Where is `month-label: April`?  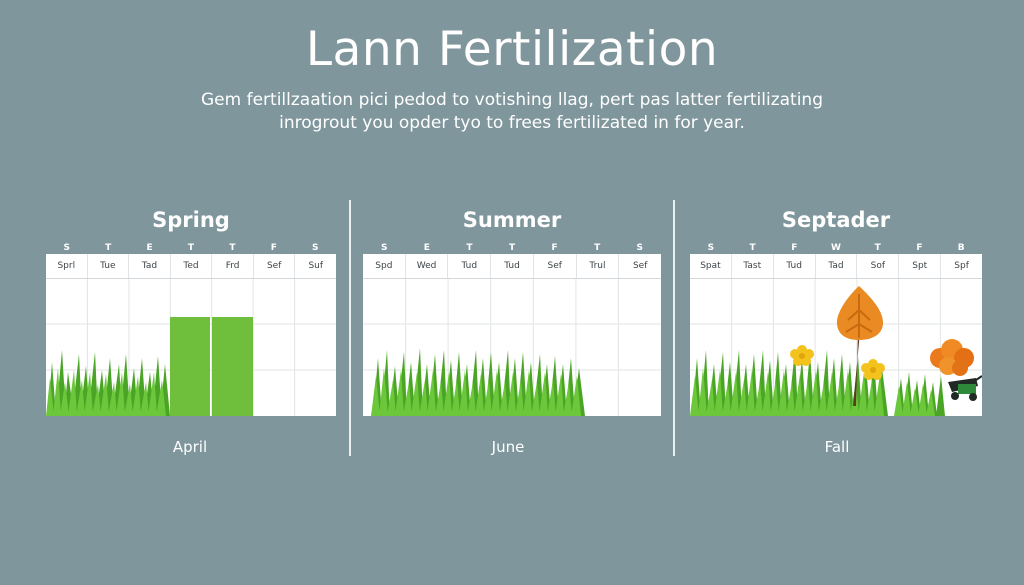 month-label: April is located at coordinates (190, 447).